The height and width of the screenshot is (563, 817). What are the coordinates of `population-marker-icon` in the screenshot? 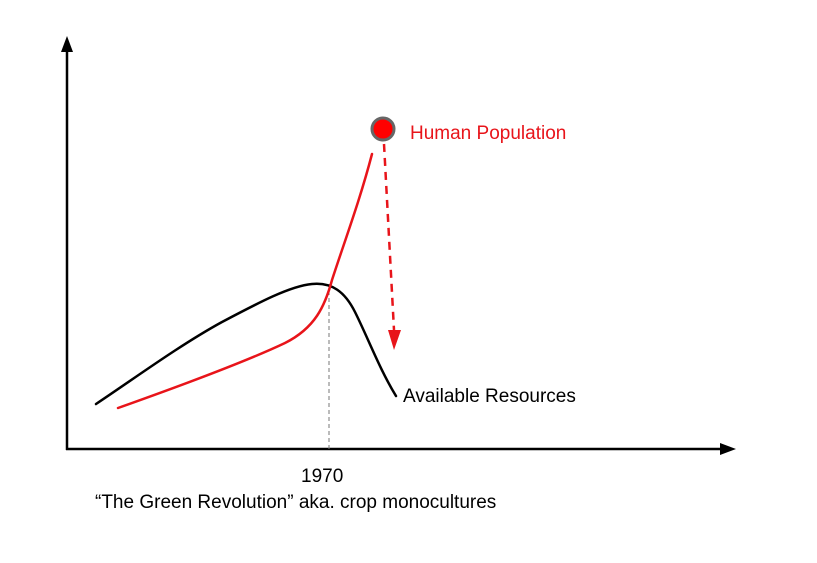 It's located at (383, 129).